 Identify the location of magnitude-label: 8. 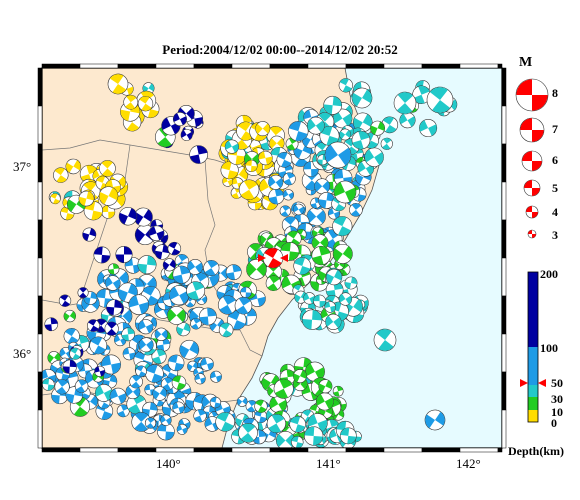
(555, 93).